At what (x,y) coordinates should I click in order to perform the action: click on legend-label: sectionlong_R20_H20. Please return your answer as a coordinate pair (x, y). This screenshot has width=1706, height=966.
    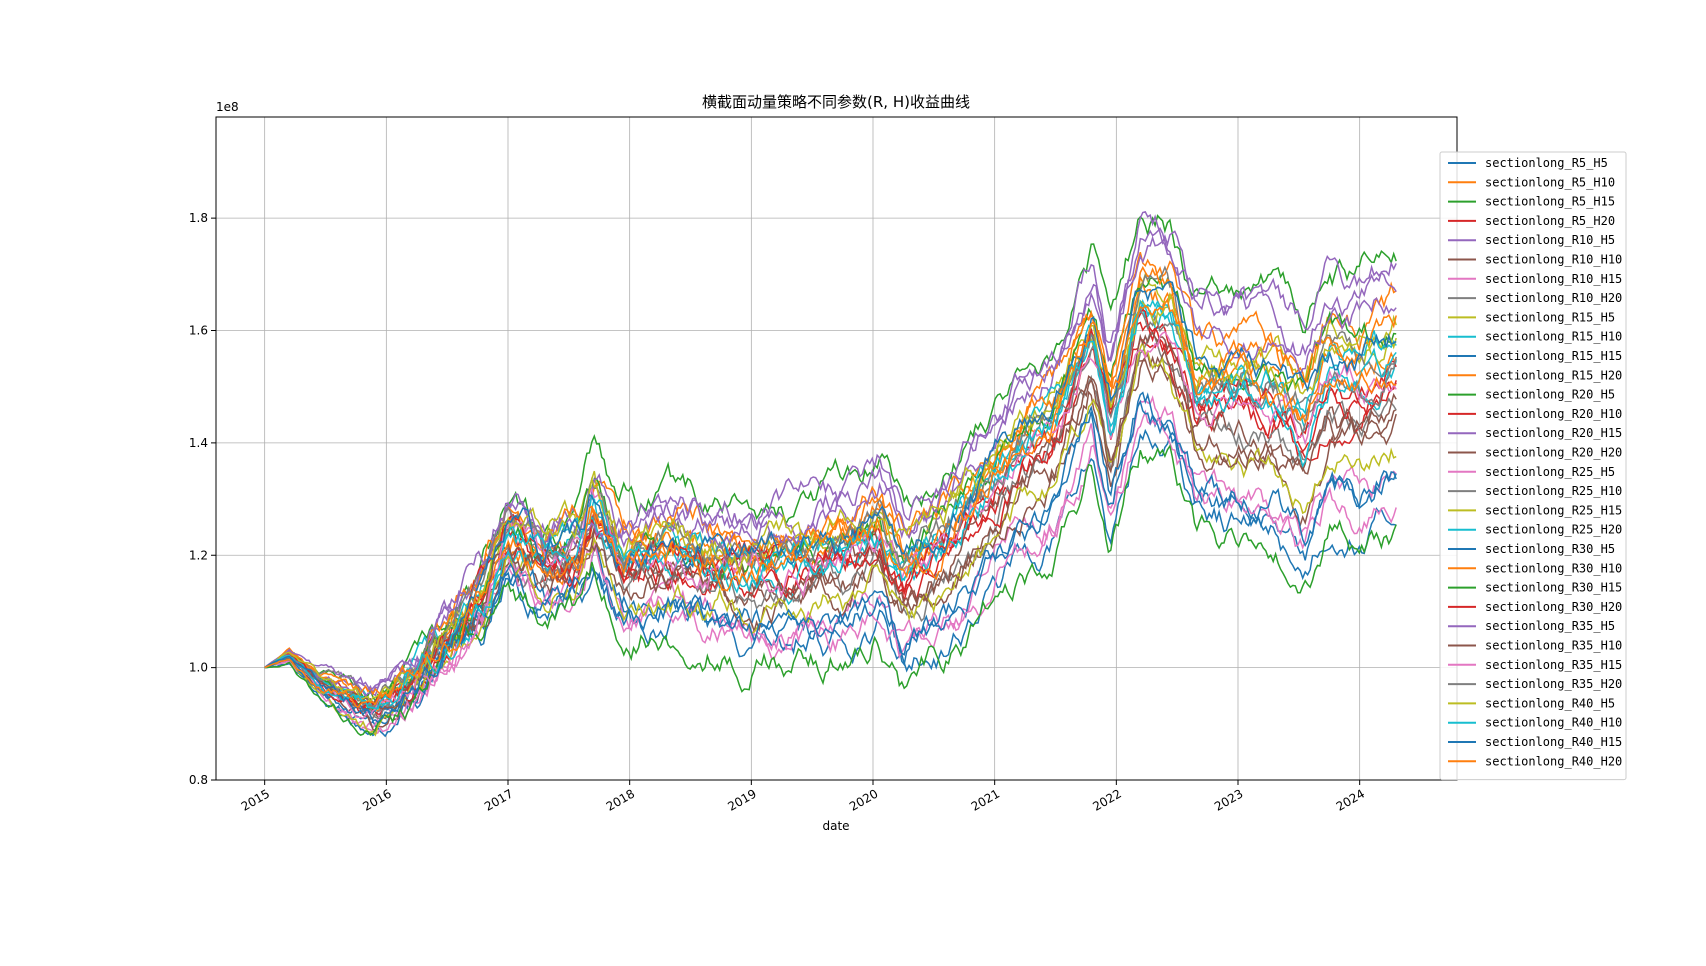
    Looking at the image, I should click on (1553, 453).